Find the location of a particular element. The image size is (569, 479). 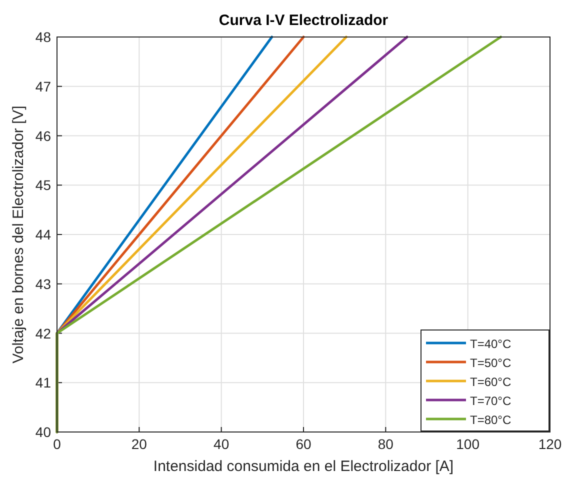

x-tick-label: 0 is located at coordinates (57, 444).